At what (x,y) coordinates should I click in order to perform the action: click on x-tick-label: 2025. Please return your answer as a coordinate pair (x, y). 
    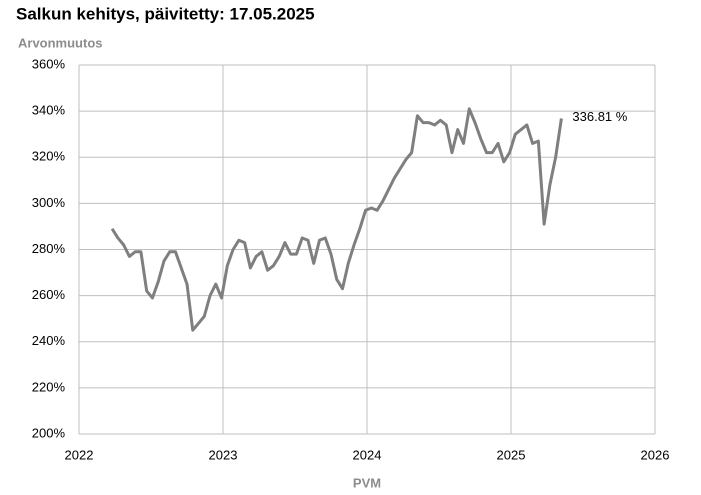
    Looking at the image, I should click on (511, 454).